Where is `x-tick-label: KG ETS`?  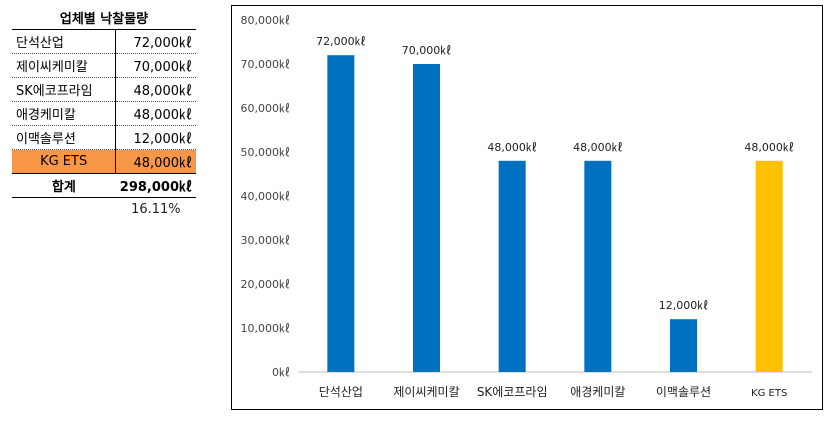
x-tick-label: KG ETS is located at coordinates (769, 393).